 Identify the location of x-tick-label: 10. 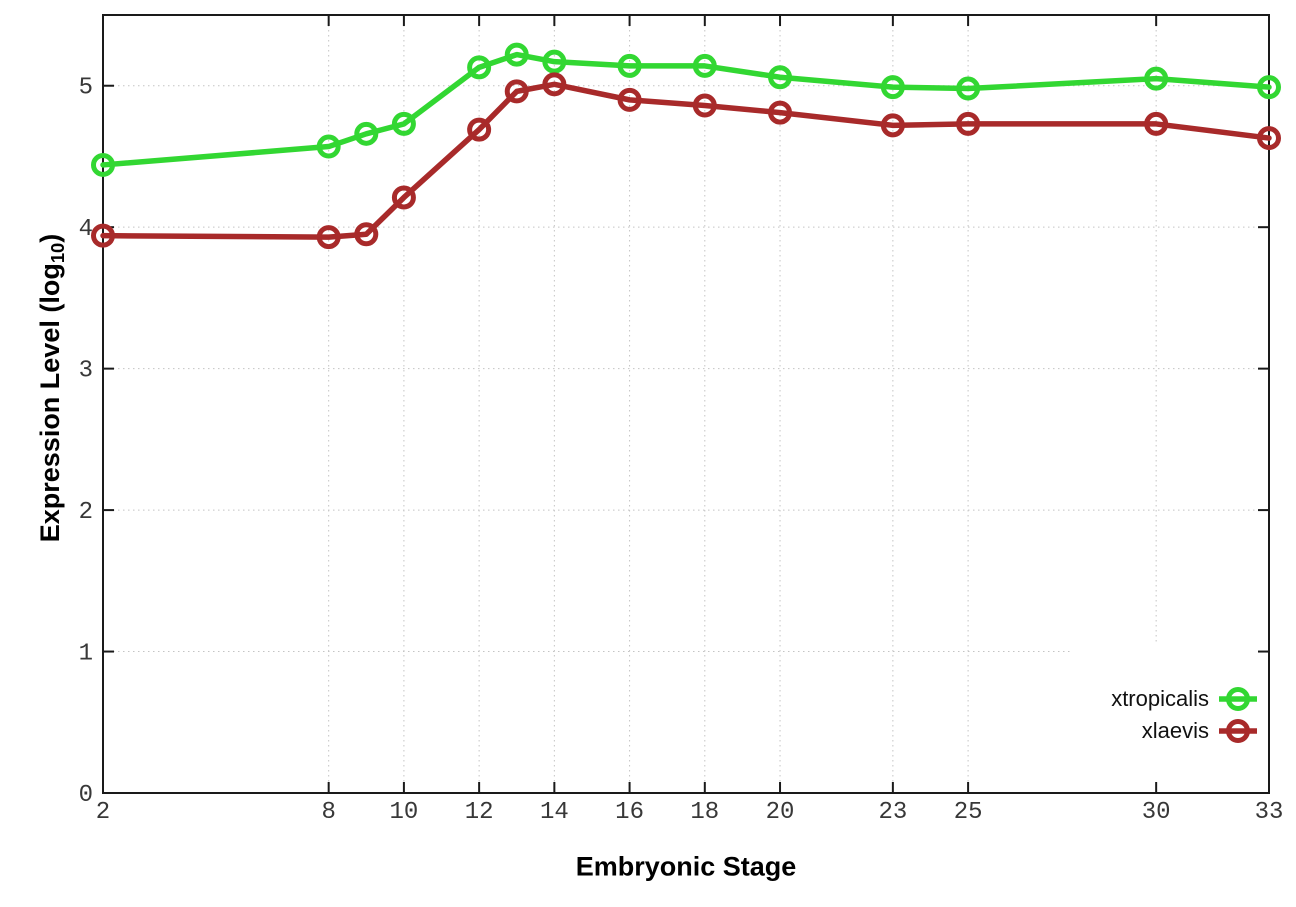
(403, 812).